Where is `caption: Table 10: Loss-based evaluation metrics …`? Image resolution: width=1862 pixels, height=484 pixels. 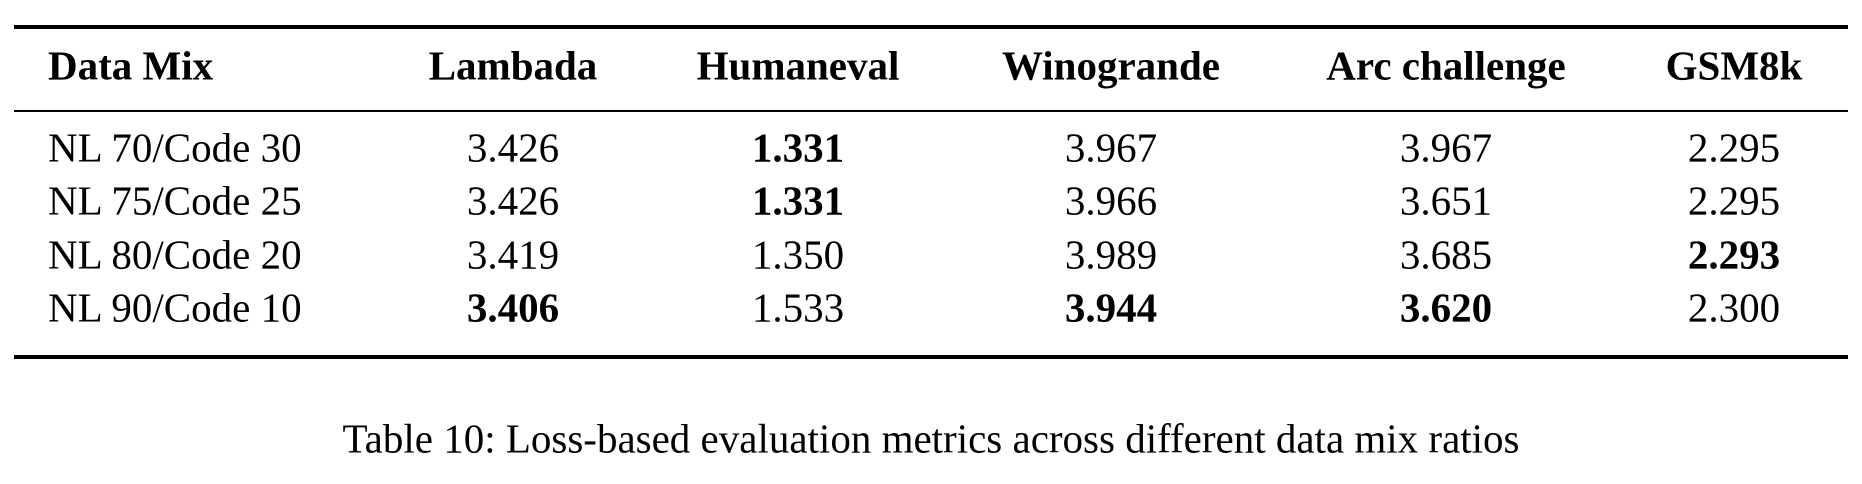 caption: Table 10: Loss-based evaluation metrics … is located at coordinates (930, 438).